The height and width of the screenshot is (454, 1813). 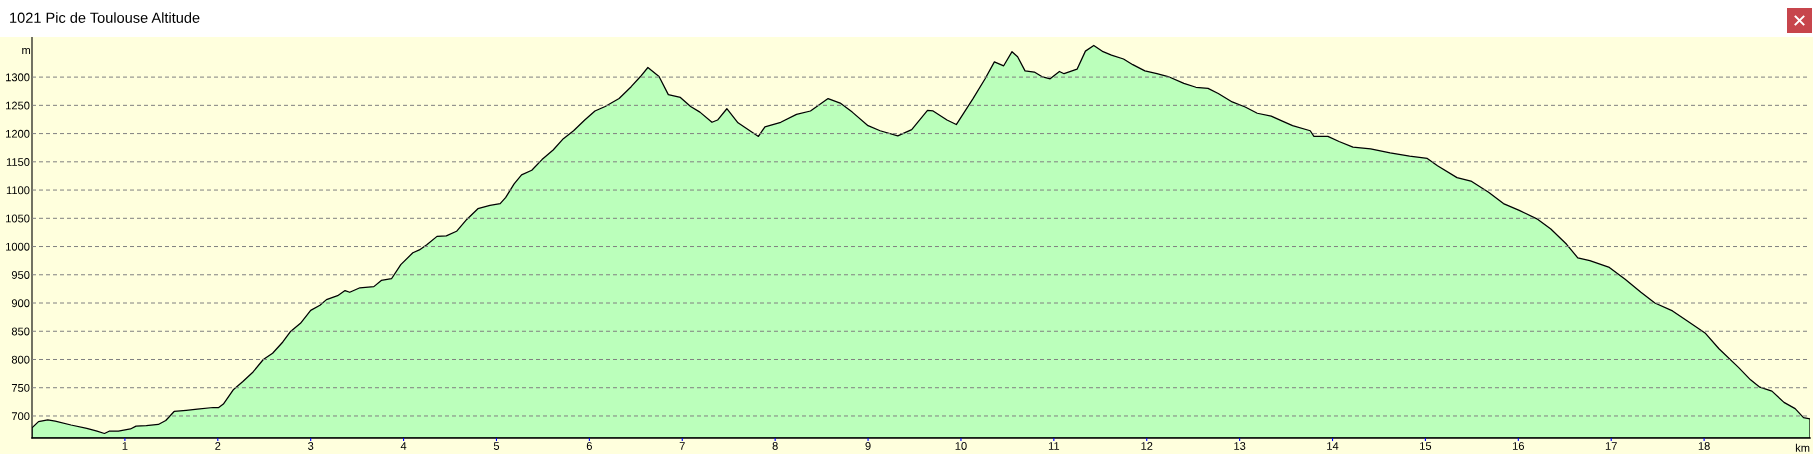 I want to click on y-tick-label: 900, so click(x=20, y=303).